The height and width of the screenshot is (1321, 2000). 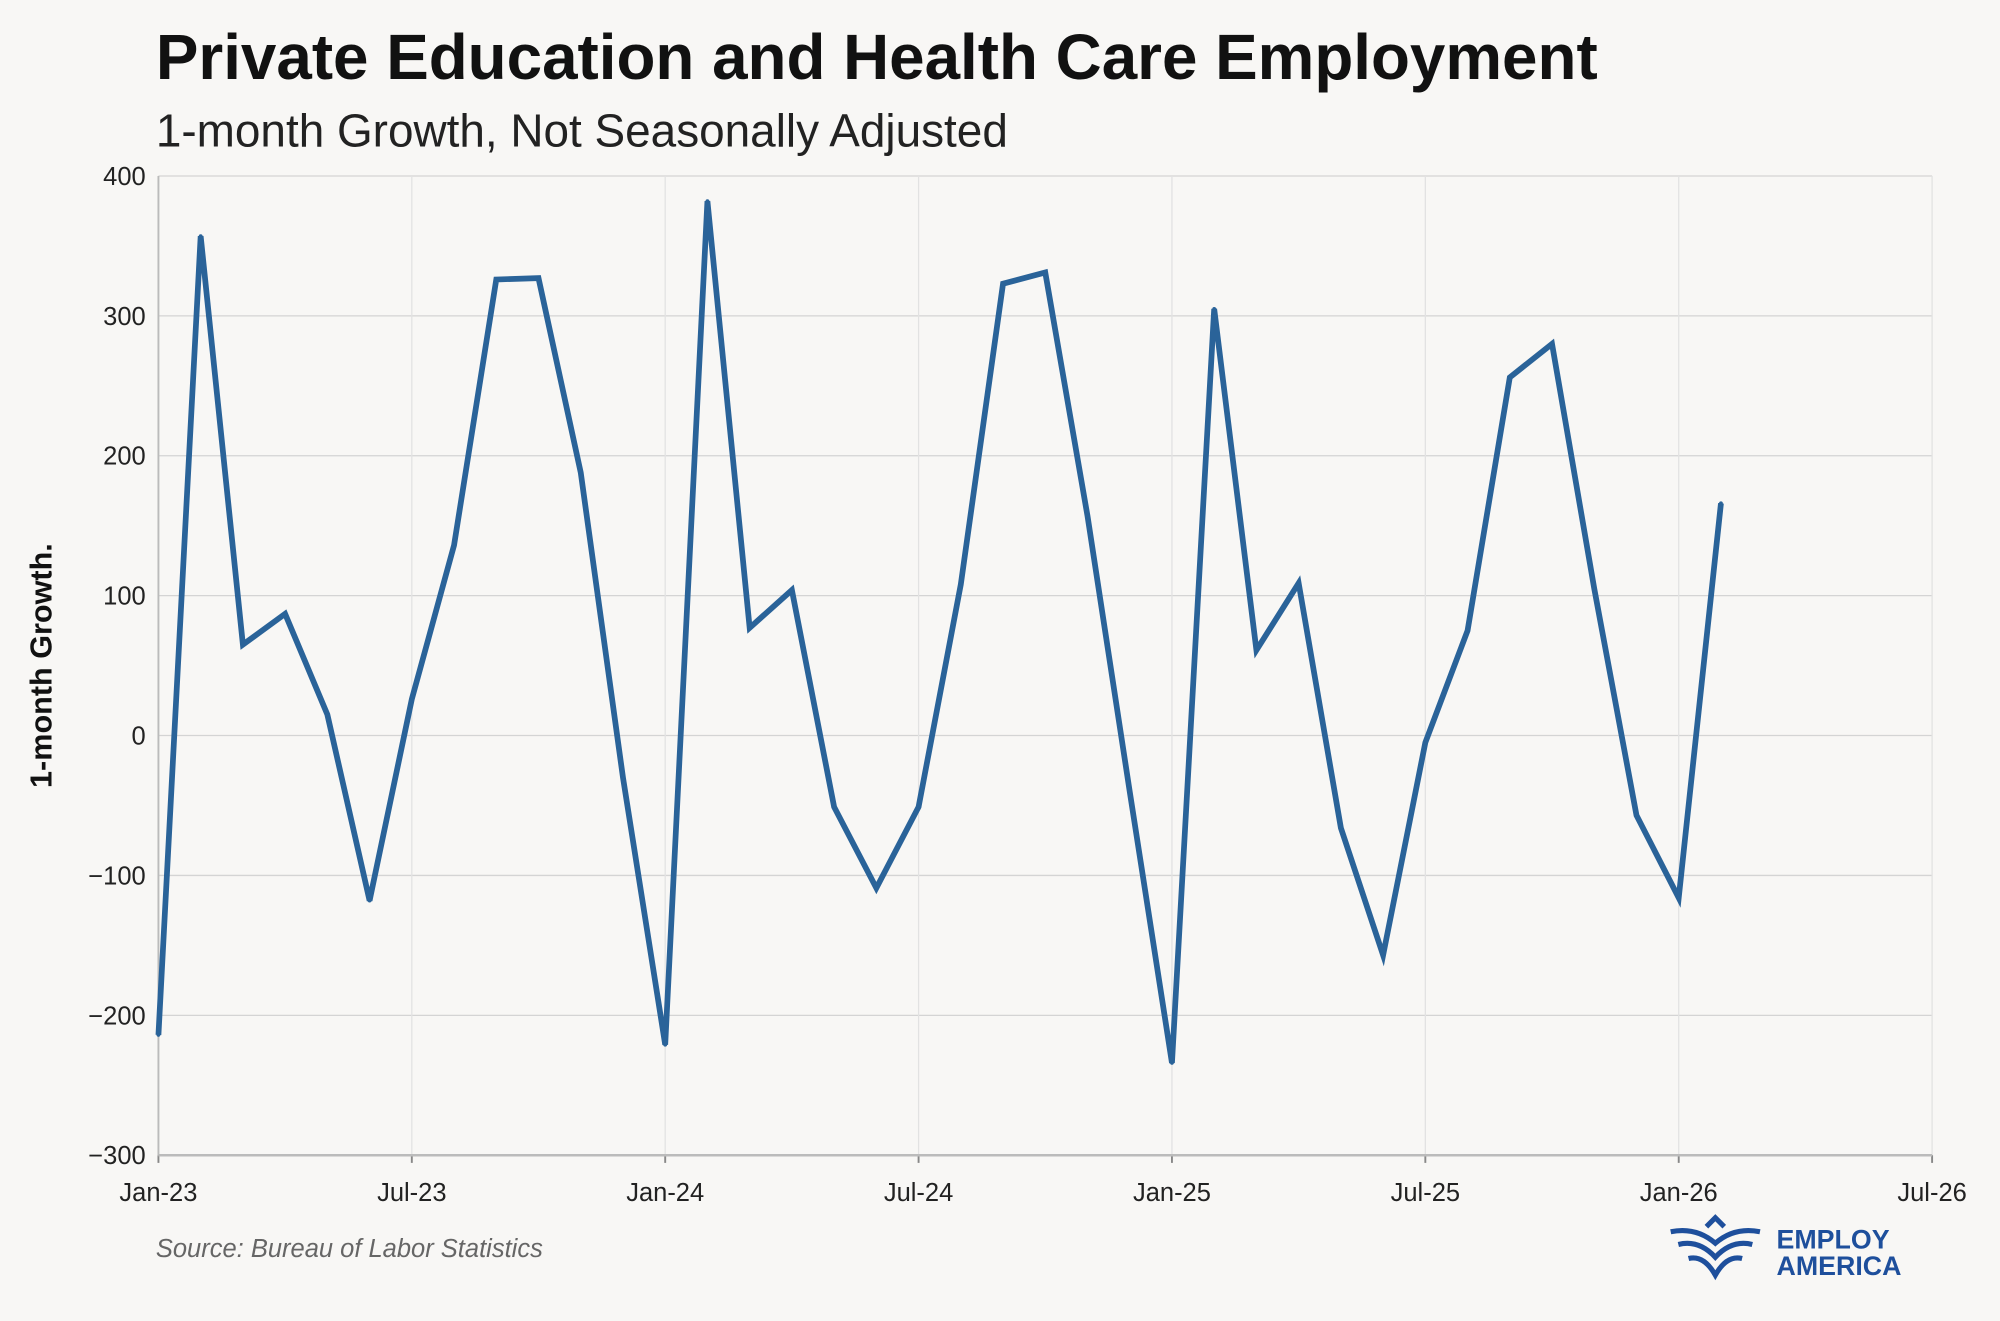 I want to click on logo-text-line2: AMERICA, so click(x=1839, y=1266).